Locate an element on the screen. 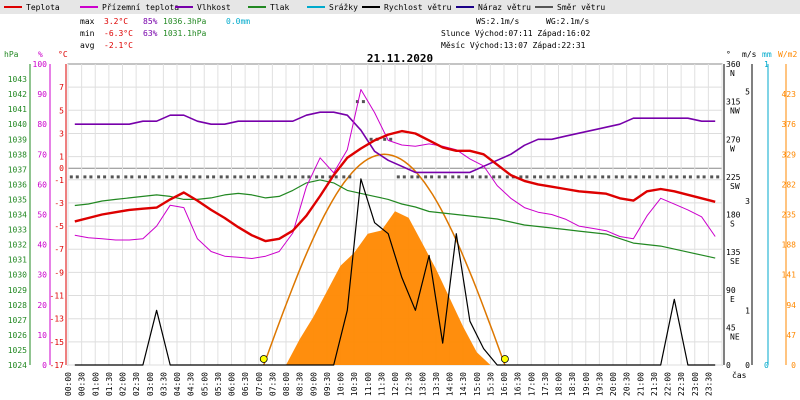  wind-speed-tick: 3 is located at coordinates (747, 201).